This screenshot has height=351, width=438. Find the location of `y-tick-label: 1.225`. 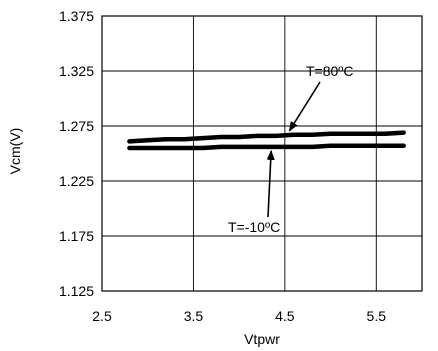

y-tick-label: 1.225 is located at coordinates (76, 181).